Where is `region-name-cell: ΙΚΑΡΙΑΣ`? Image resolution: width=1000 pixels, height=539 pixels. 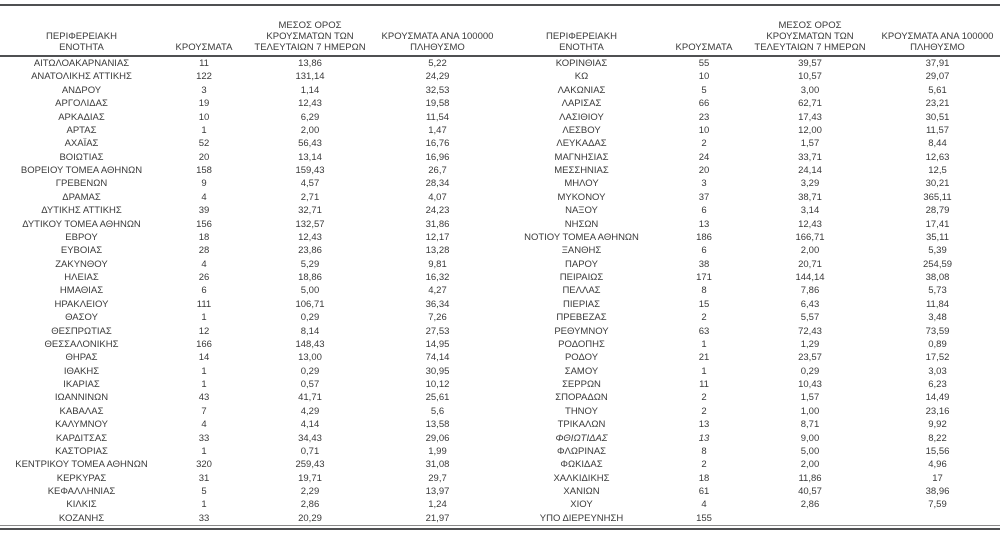
region-name-cell: ΙΚΑΡΙΑΣ is located at coordinates (81, 384).